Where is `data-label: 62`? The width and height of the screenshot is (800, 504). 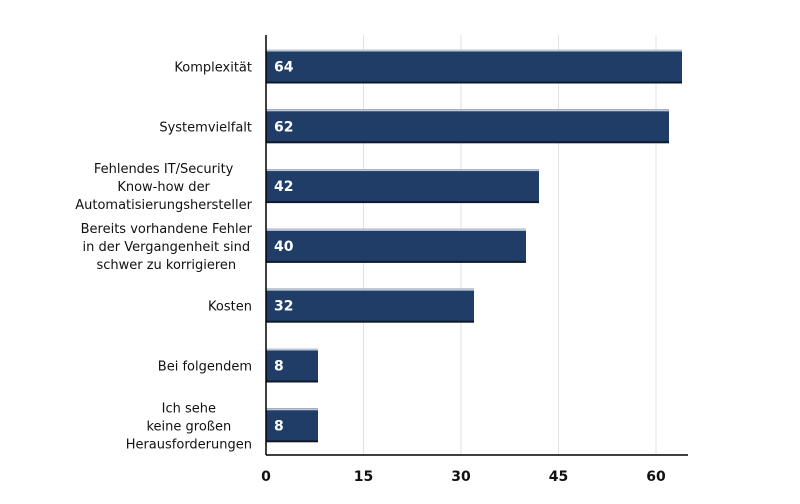 data-label: 62 is located at coordinates (283, 127).